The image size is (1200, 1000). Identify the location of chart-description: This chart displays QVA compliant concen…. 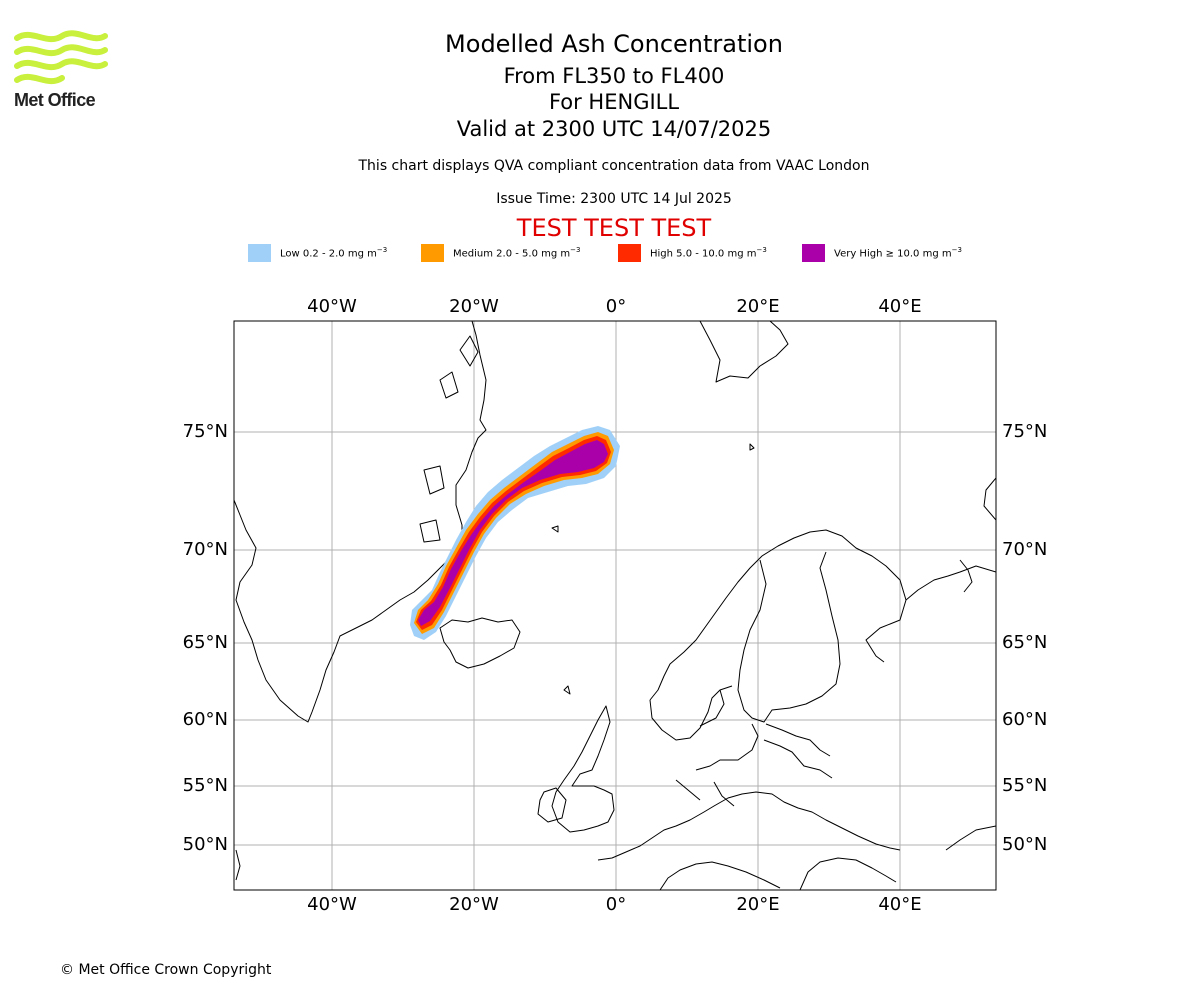
(614, 166).